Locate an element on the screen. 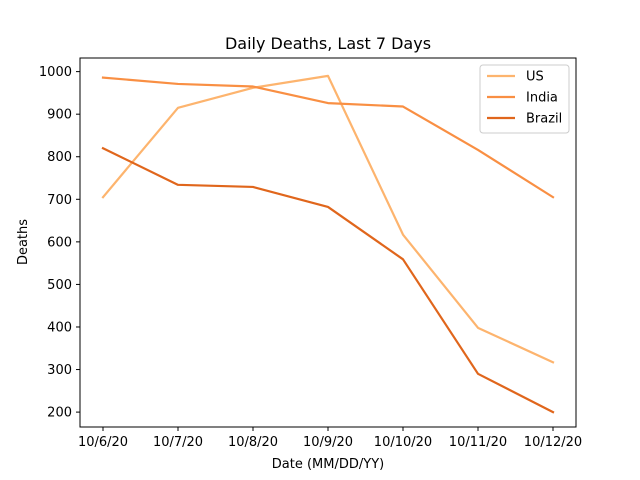 The width and height of the screenshot is (640, 480). y-tick-label: 1000 is located at coordinates (55, 72).